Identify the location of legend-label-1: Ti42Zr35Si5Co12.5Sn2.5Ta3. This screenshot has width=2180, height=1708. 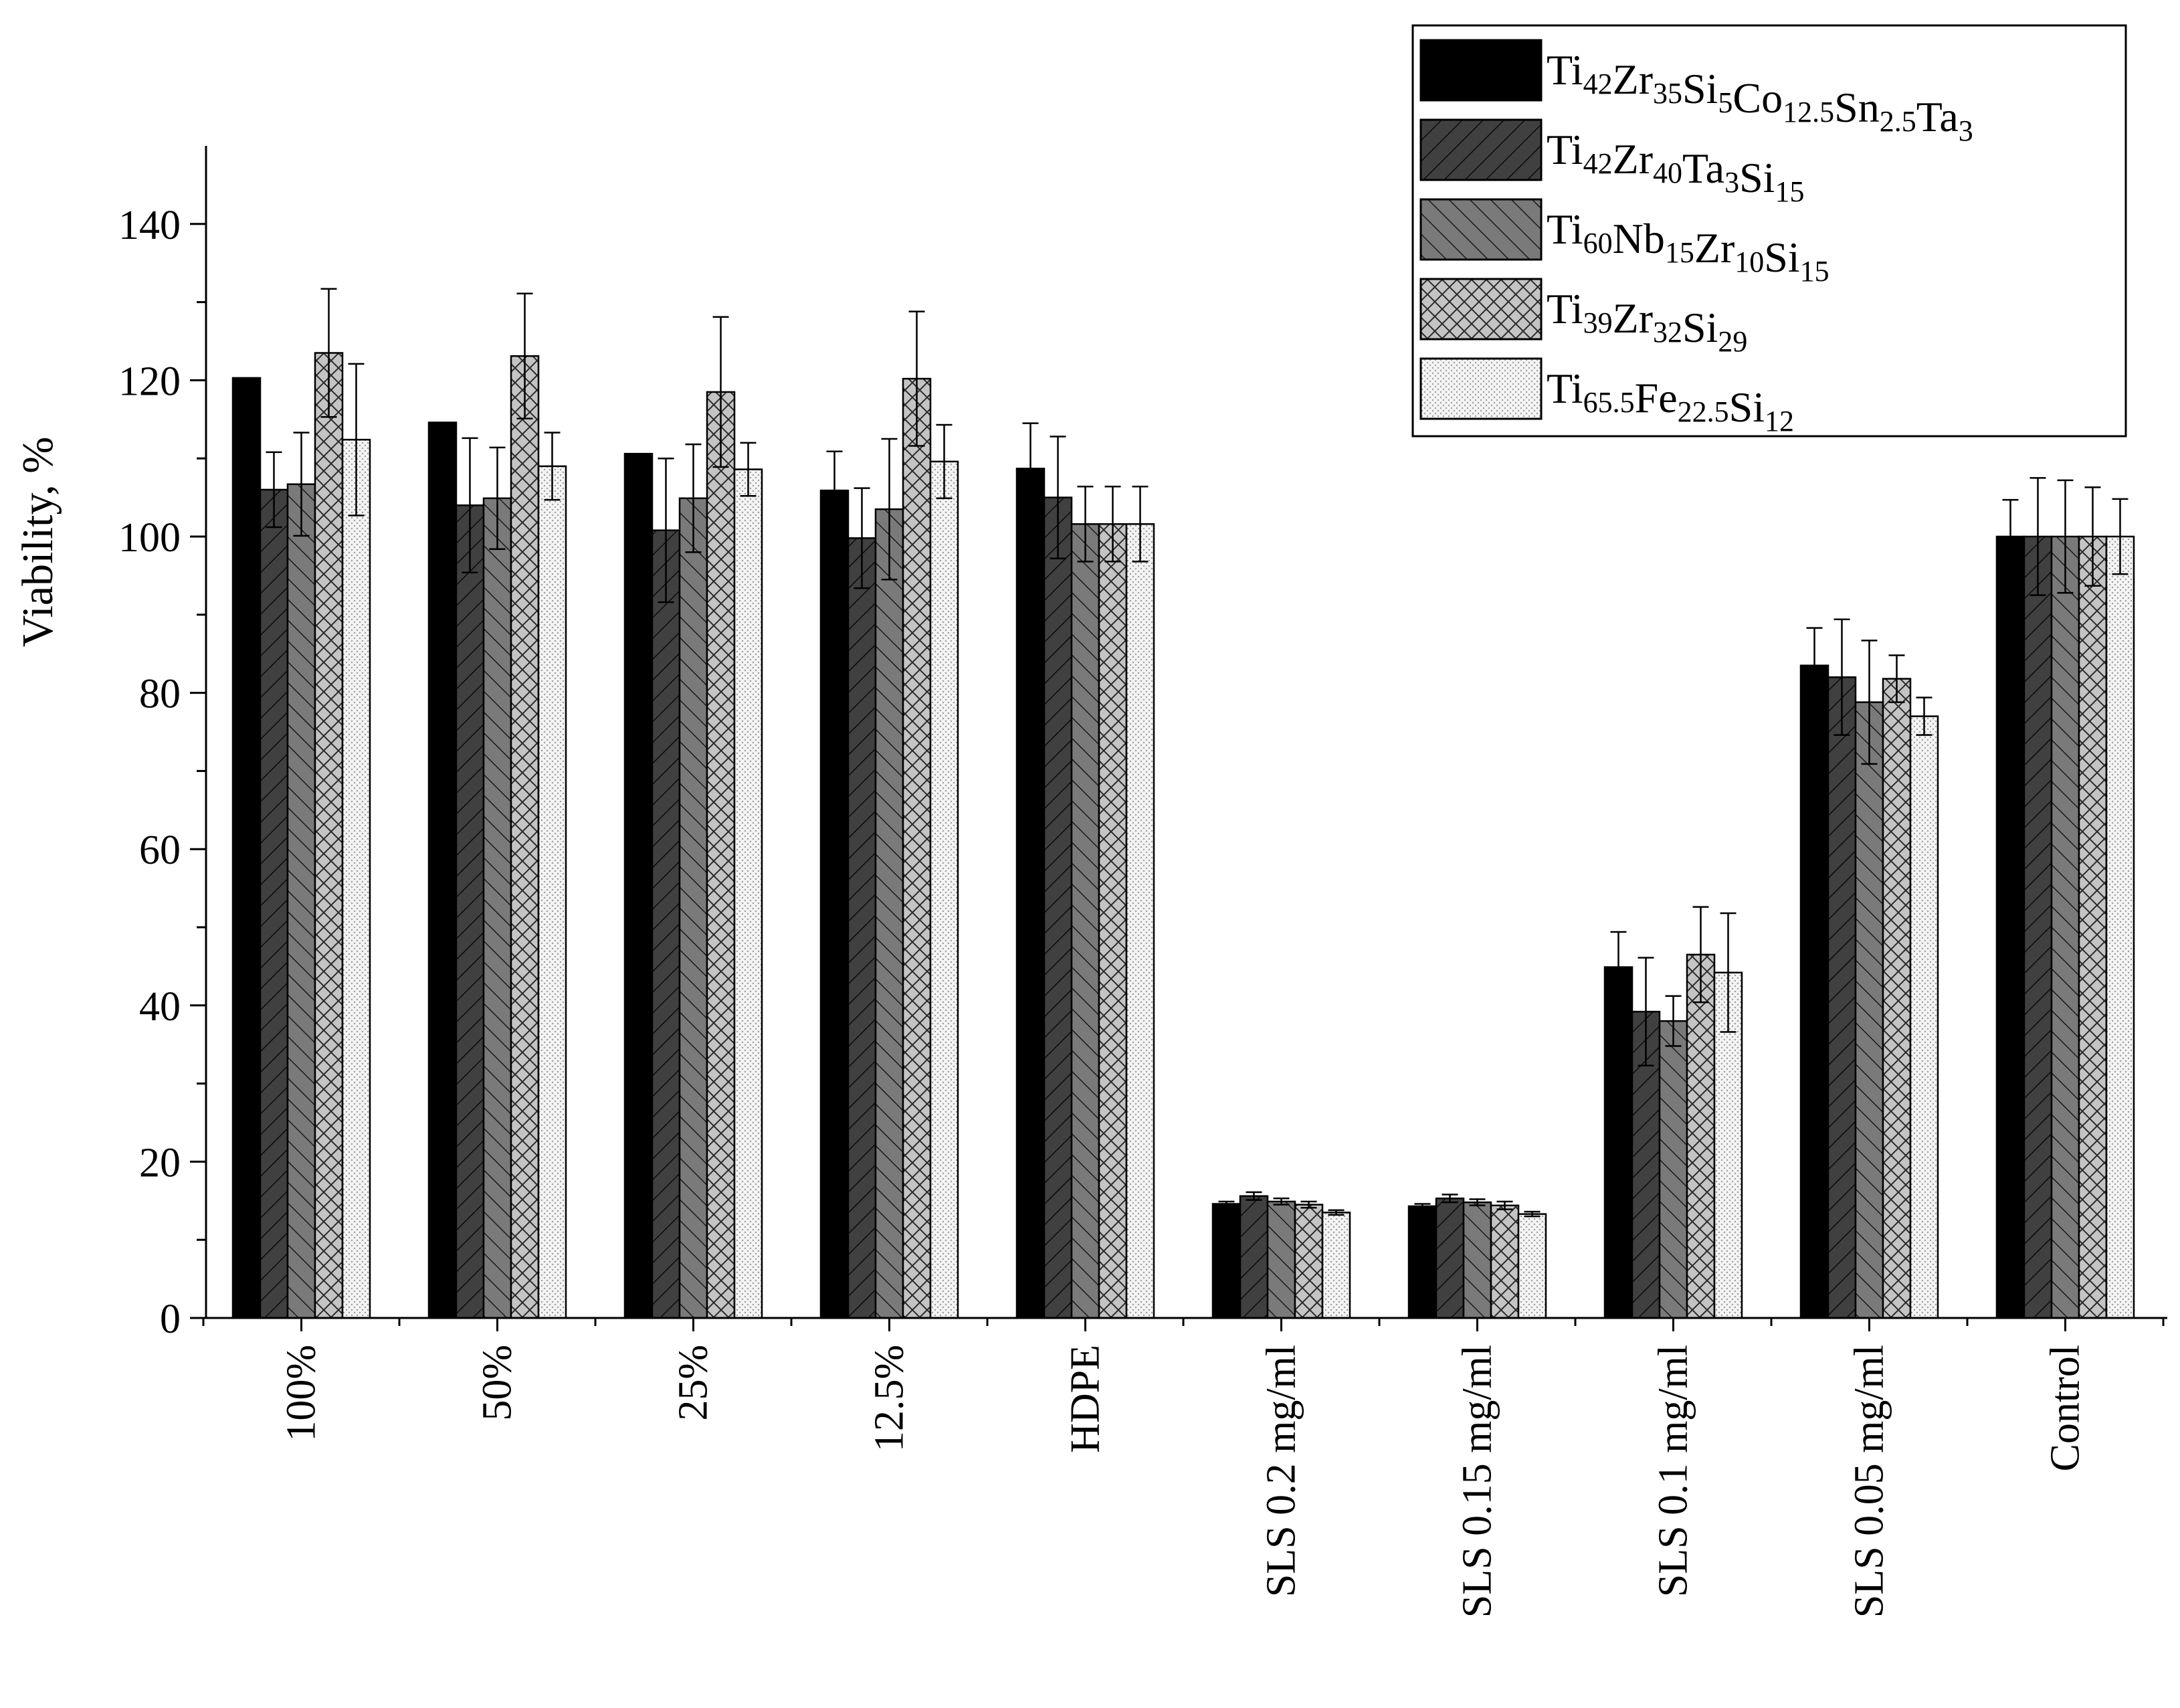
(1760, 96).